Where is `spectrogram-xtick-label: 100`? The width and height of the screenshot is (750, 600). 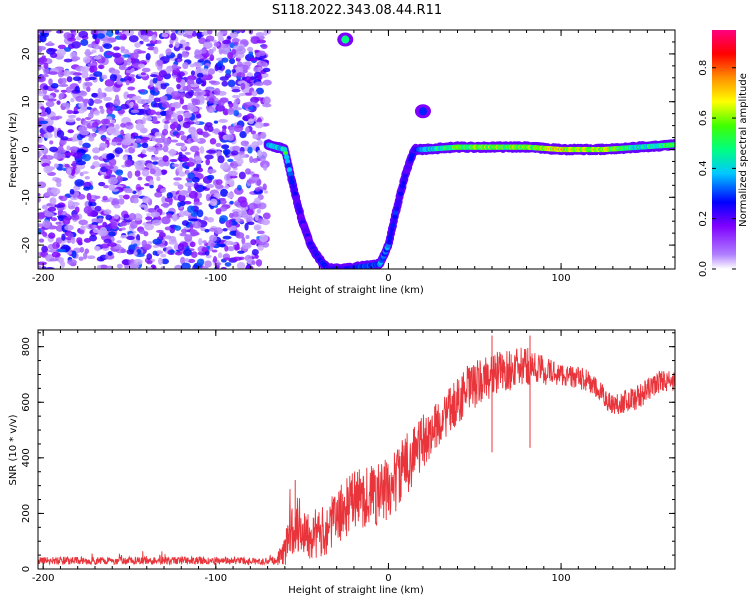 spectrogram-xtick-label: 100 is located at coordinates (561, 278).